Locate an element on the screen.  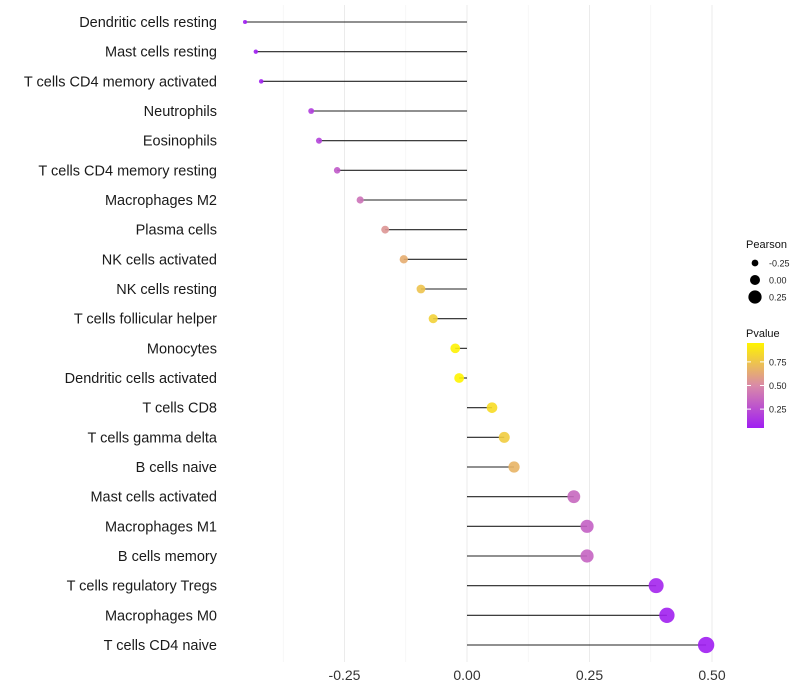
size-legend-label: -0.25 is located at coordinates (779, 264).